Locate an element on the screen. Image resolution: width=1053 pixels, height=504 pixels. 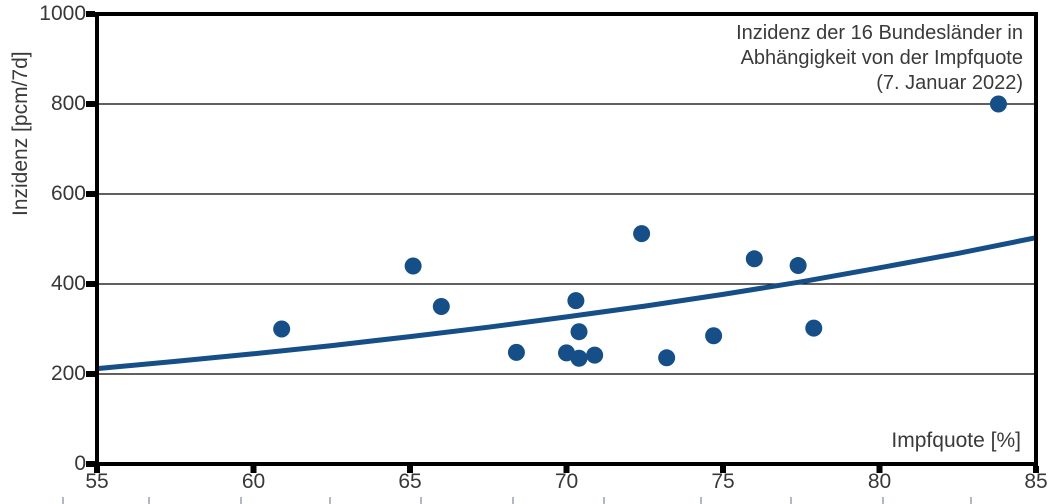
chart-title-line-2: Abhängigkeit von der Impfquote is located at coordinates (881, 58).